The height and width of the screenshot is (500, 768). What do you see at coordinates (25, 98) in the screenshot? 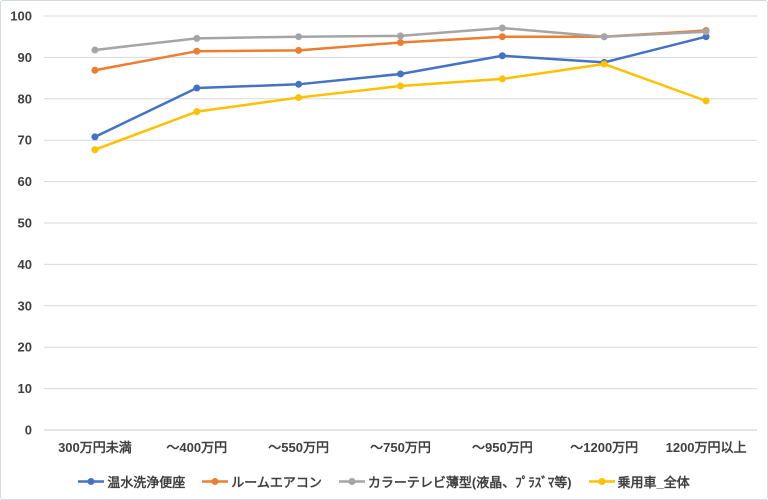
I see `y-axis-label: 80` at bounding box center [25, 98].